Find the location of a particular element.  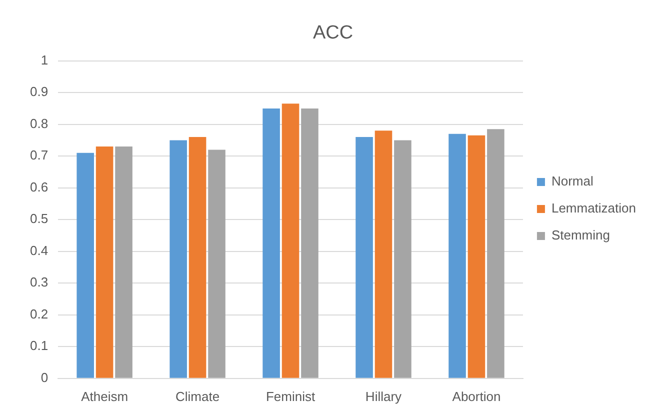

y-tick-label: 1 is located at coordinates (44, 60).